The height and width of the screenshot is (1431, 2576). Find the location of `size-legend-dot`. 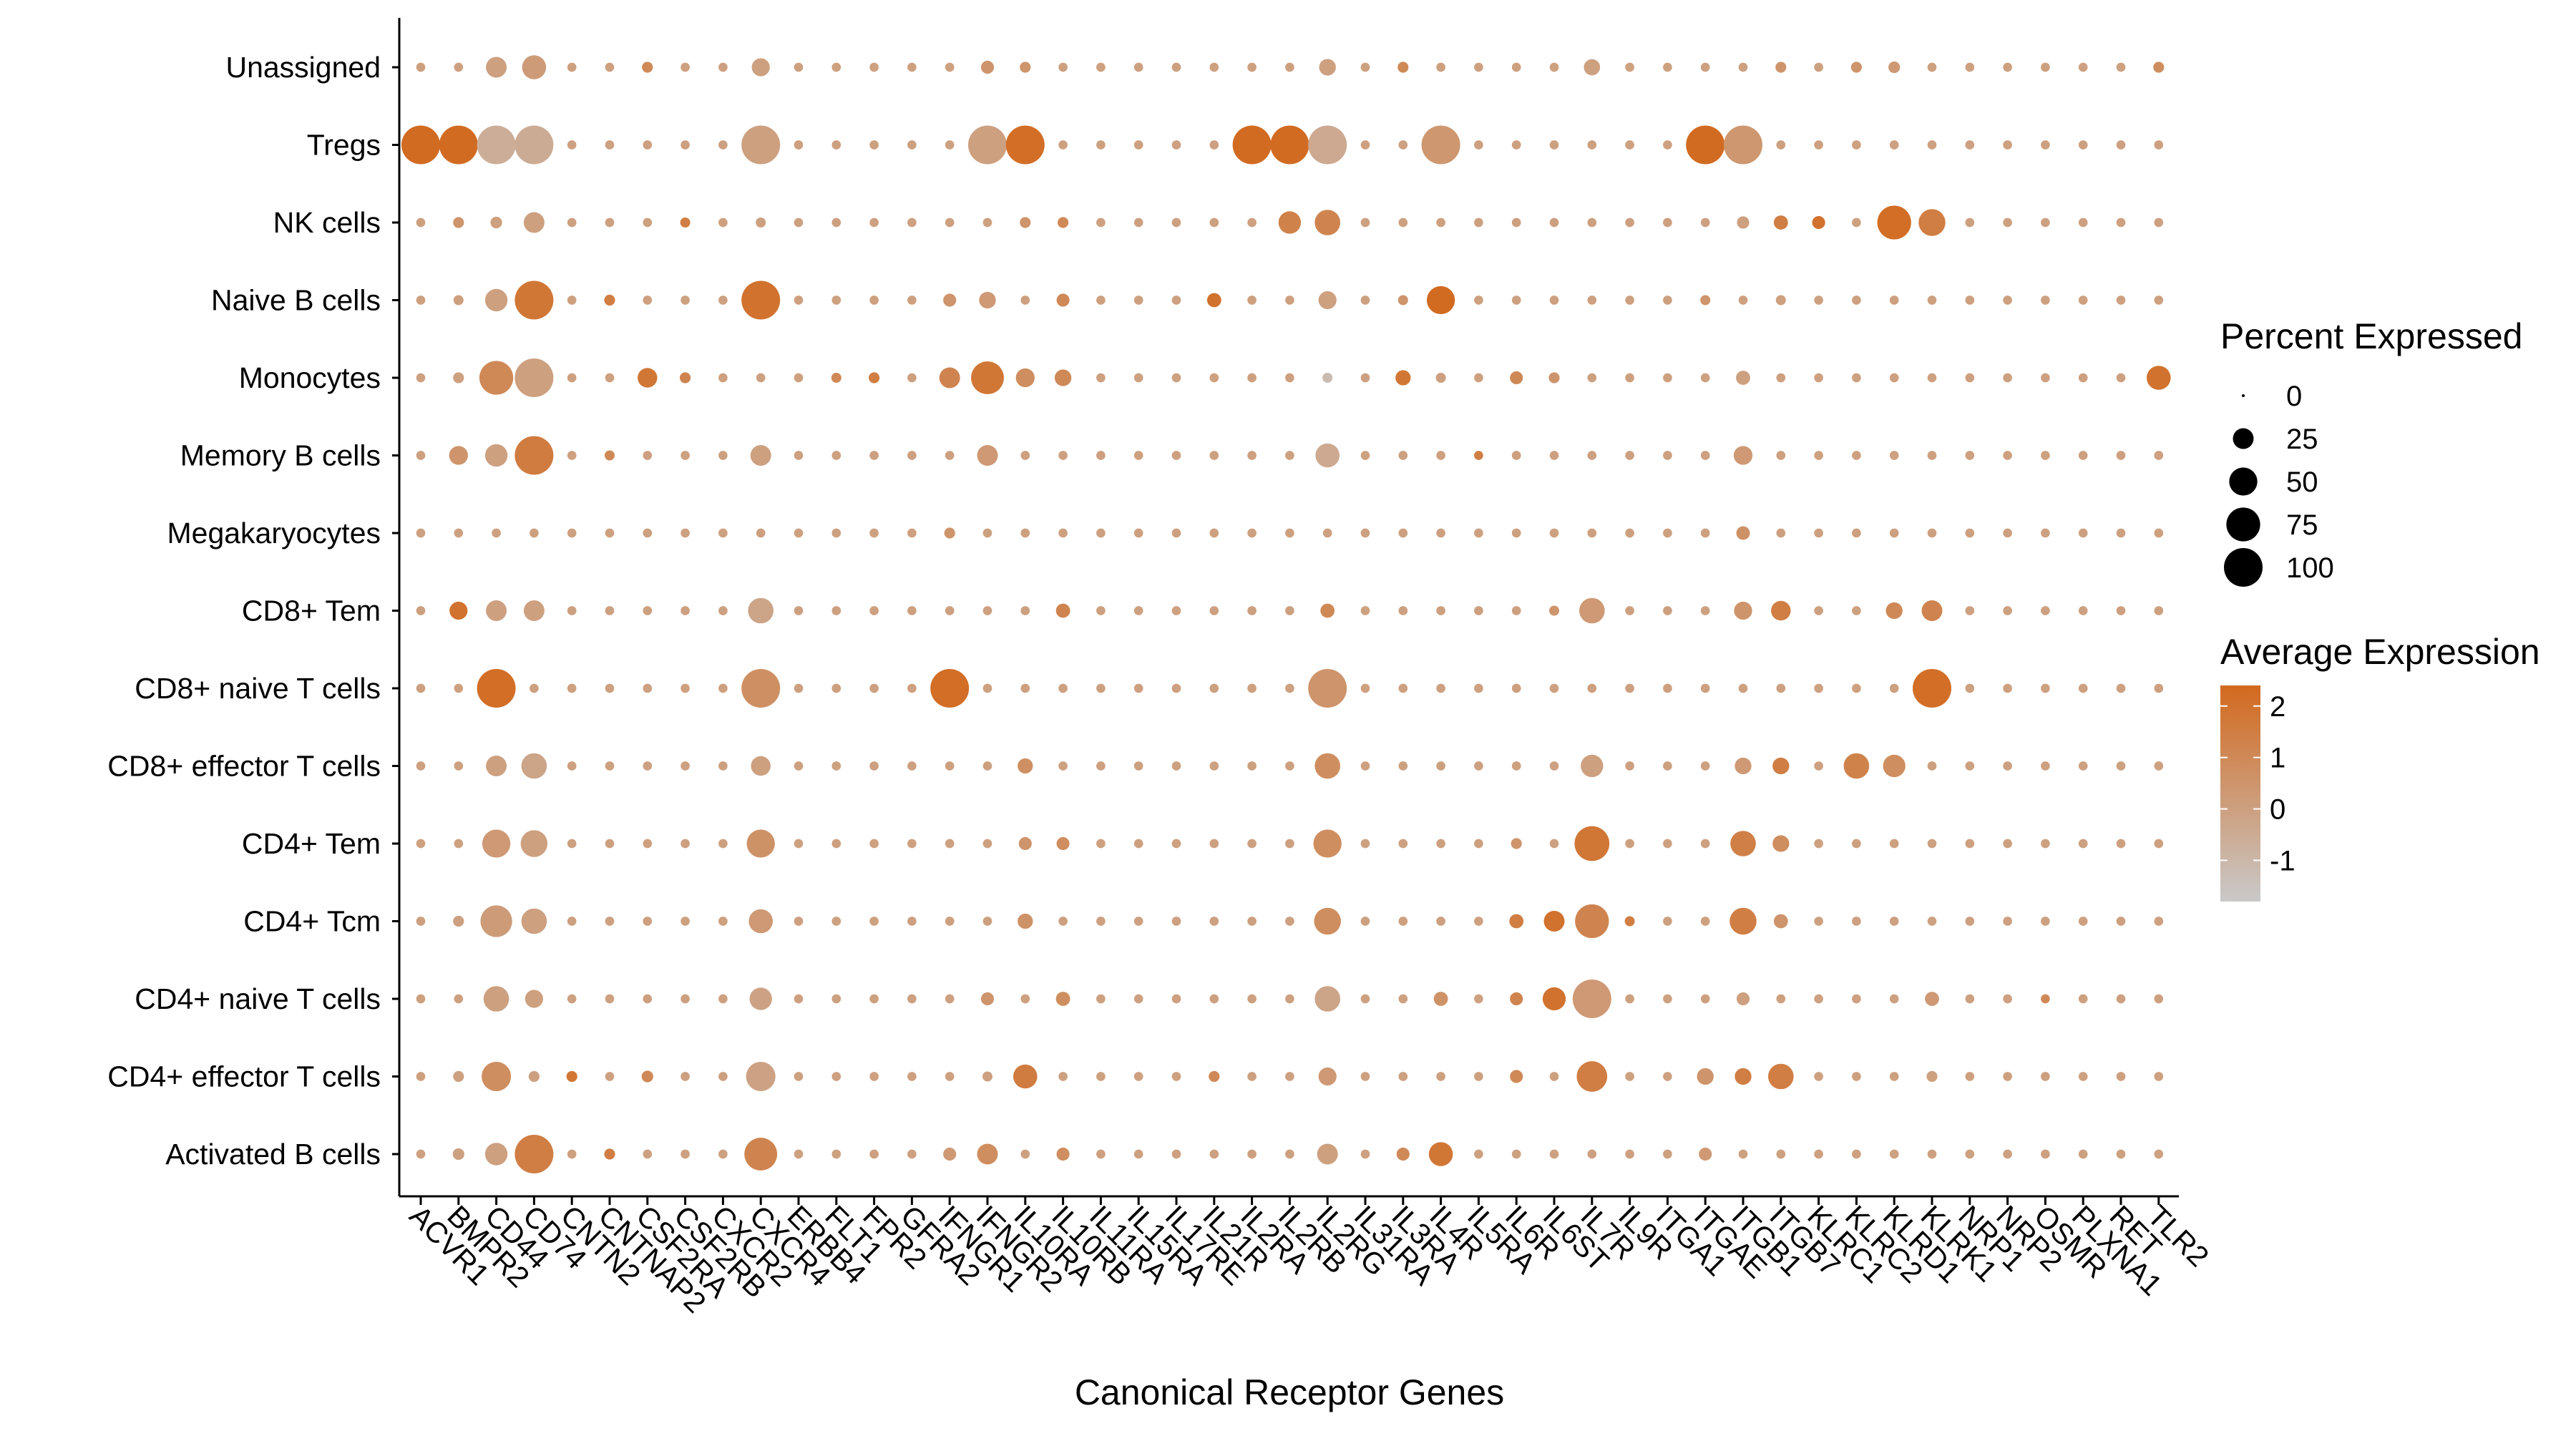

size-legend-dot is located at coordinates (2243, 482).